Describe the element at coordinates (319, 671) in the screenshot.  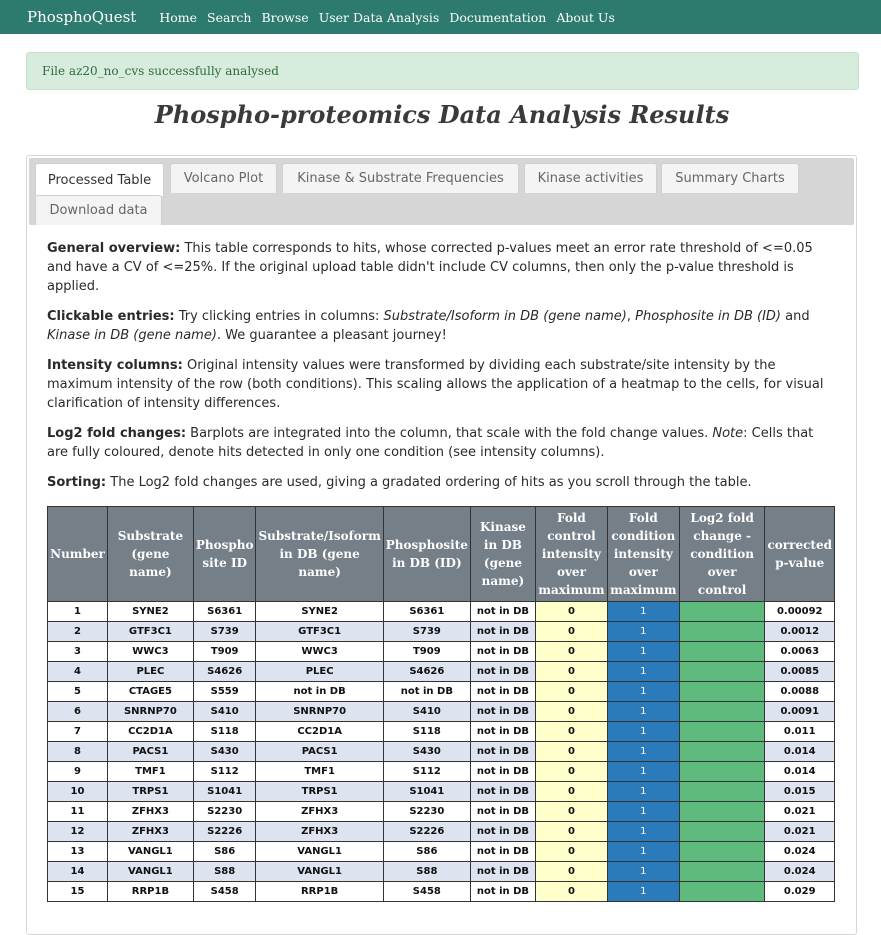
I see `cell-substrate-isoform-db: PLEC` at that location.